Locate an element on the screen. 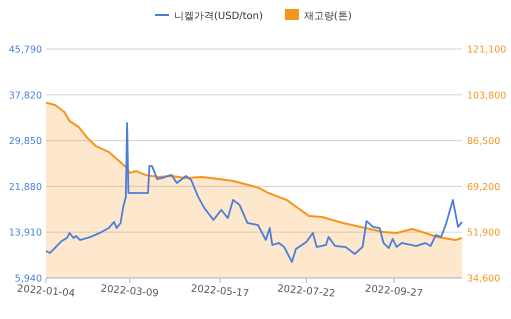 This screenshot has width=511, height=319. y-tick-label: 13,910 is located at coordinates (25, 233).